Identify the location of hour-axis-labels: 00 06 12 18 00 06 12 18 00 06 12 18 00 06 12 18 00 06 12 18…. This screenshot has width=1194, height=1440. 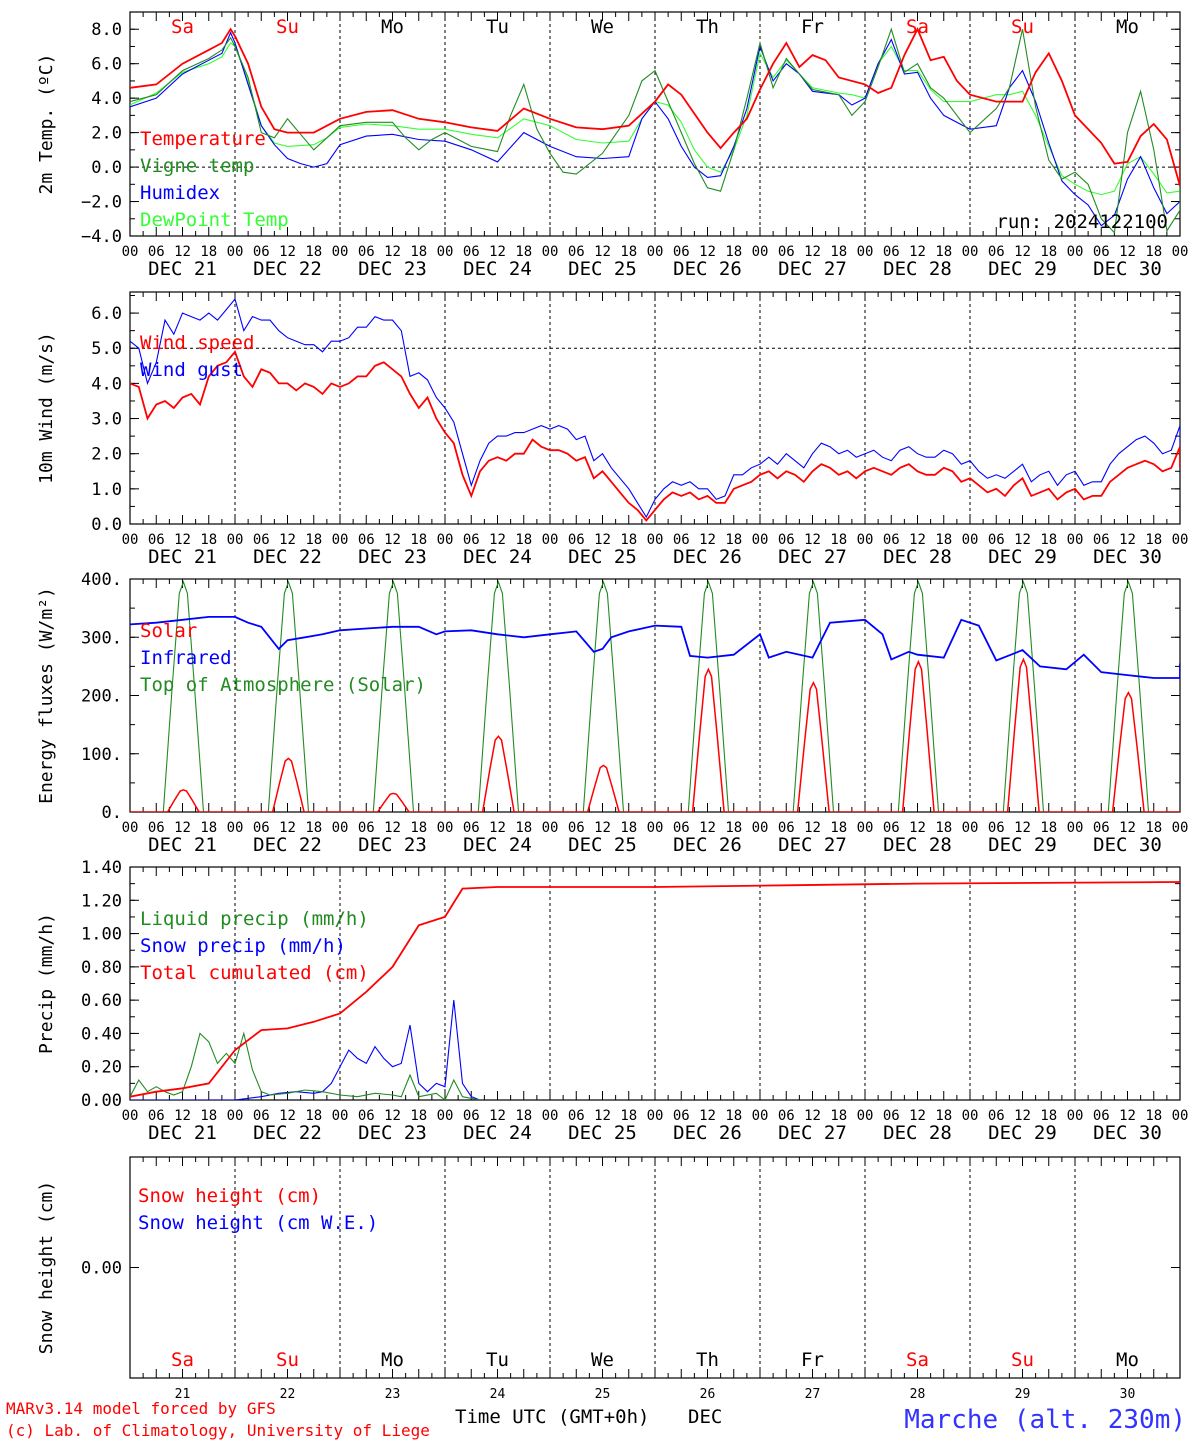
(655, 540).